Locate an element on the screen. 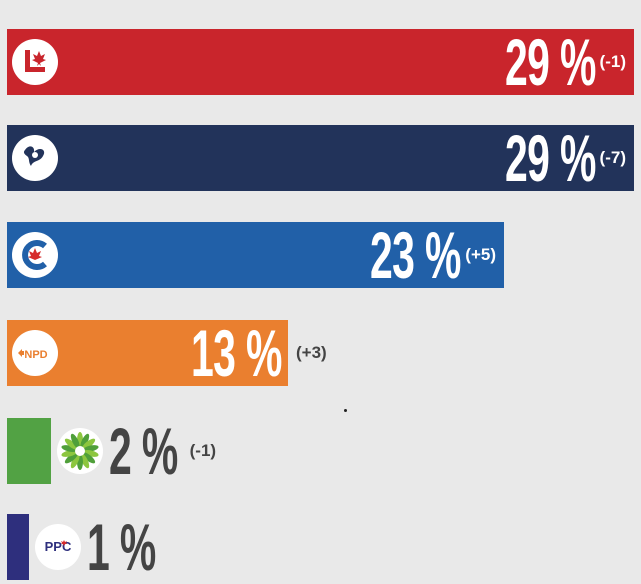 This screenshot has height=584, width=641. value-label-ppc: 1 % is located at coordinates (121, 547).